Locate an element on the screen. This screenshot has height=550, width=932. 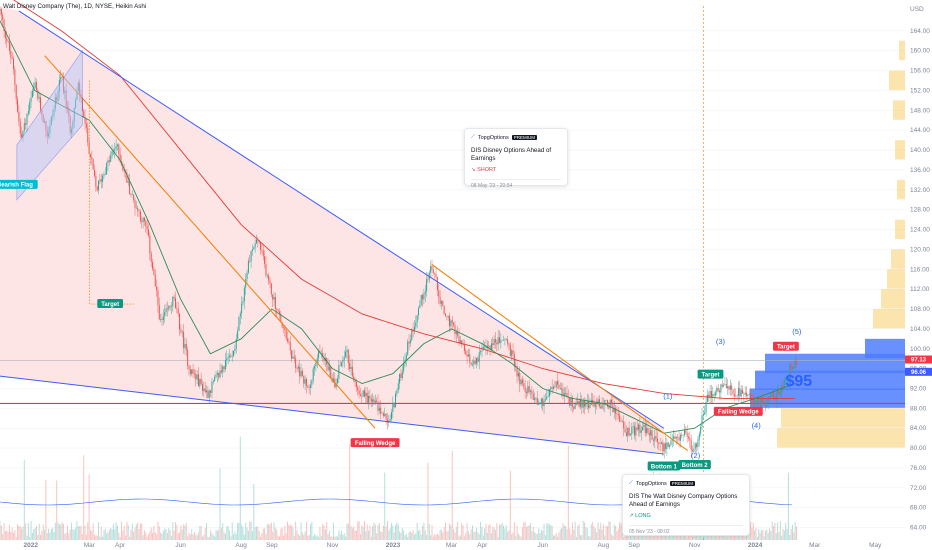
price-tick: 124.00 is located at coordinates (920, 230).